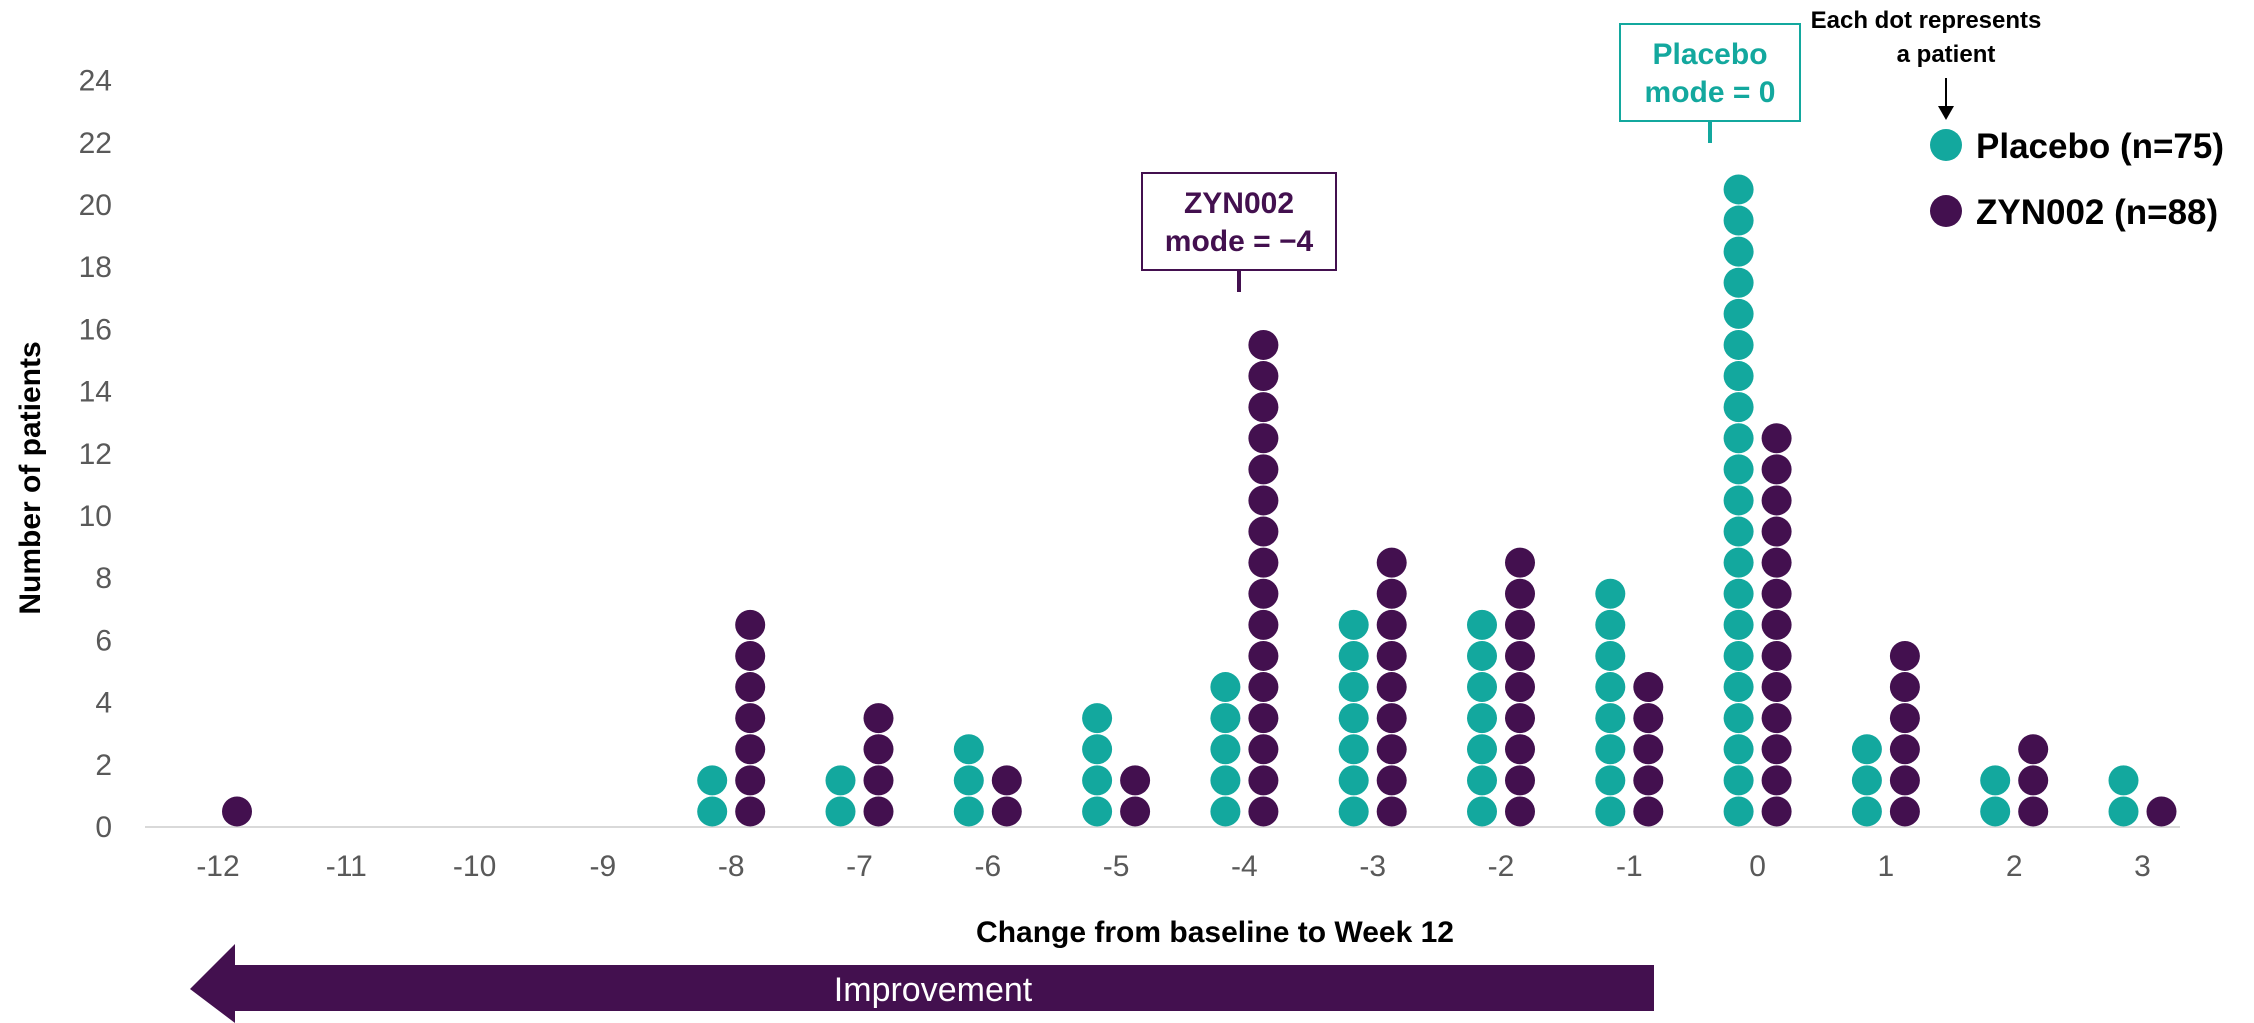 This screenshot has height=1023, width=2254. Describe the element at coordinates (95, 267) in the screenshot. I see `y-tick-label: 18` at that location.